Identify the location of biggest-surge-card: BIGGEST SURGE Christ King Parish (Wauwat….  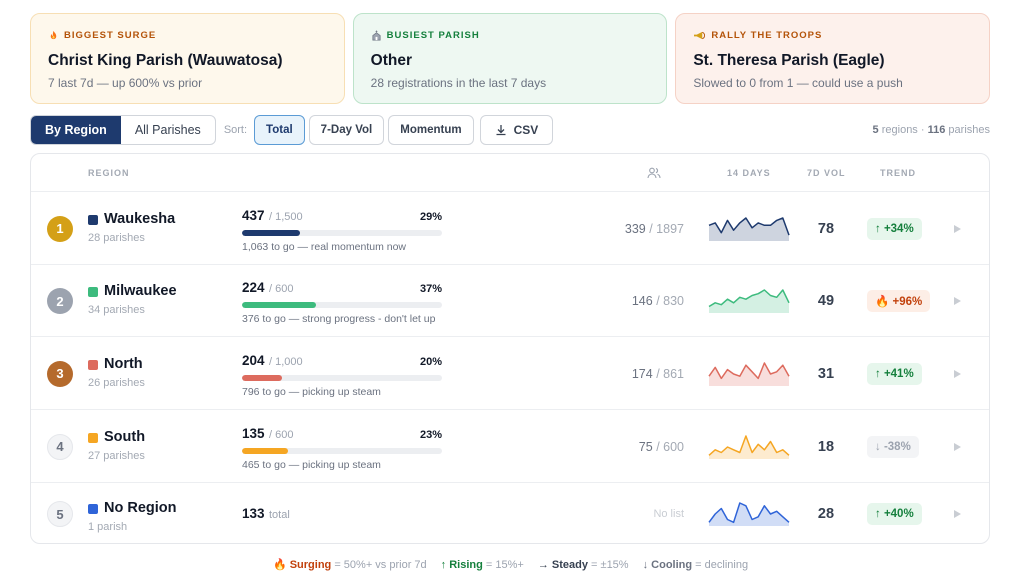
(187, 58).